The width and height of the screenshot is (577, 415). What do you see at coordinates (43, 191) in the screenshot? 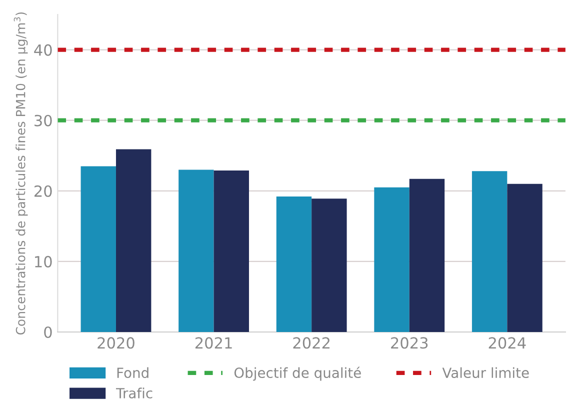
I see `y-tick-label: 20` at bounding box center [43, 191].